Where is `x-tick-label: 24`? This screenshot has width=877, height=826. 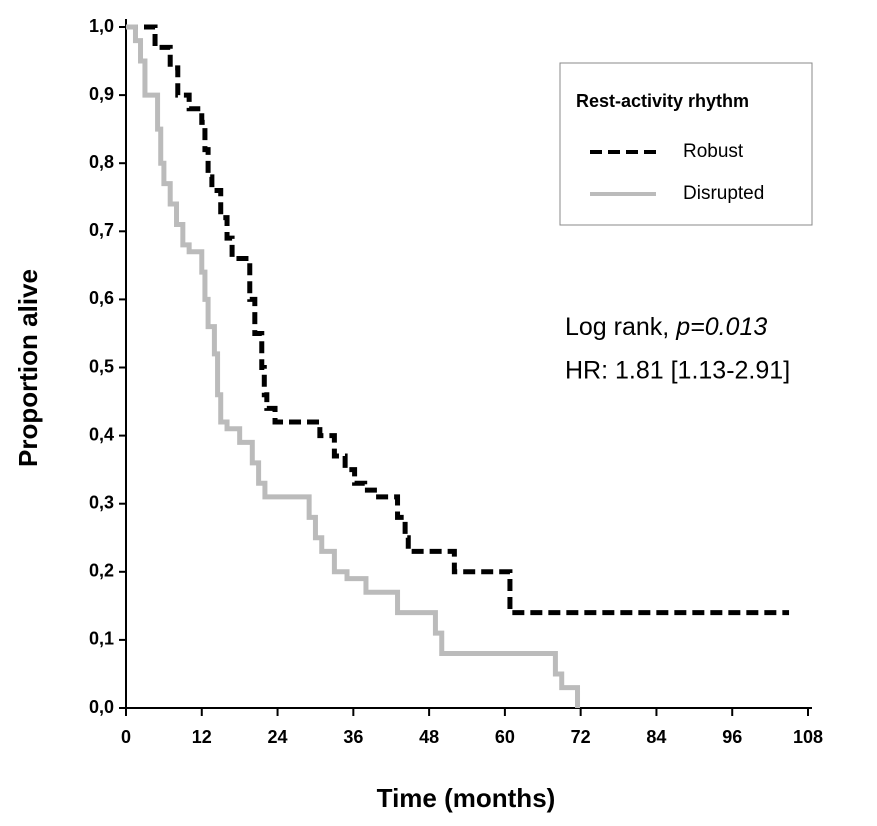 x-tick-label: 24 is located at coordinates (278, 737).